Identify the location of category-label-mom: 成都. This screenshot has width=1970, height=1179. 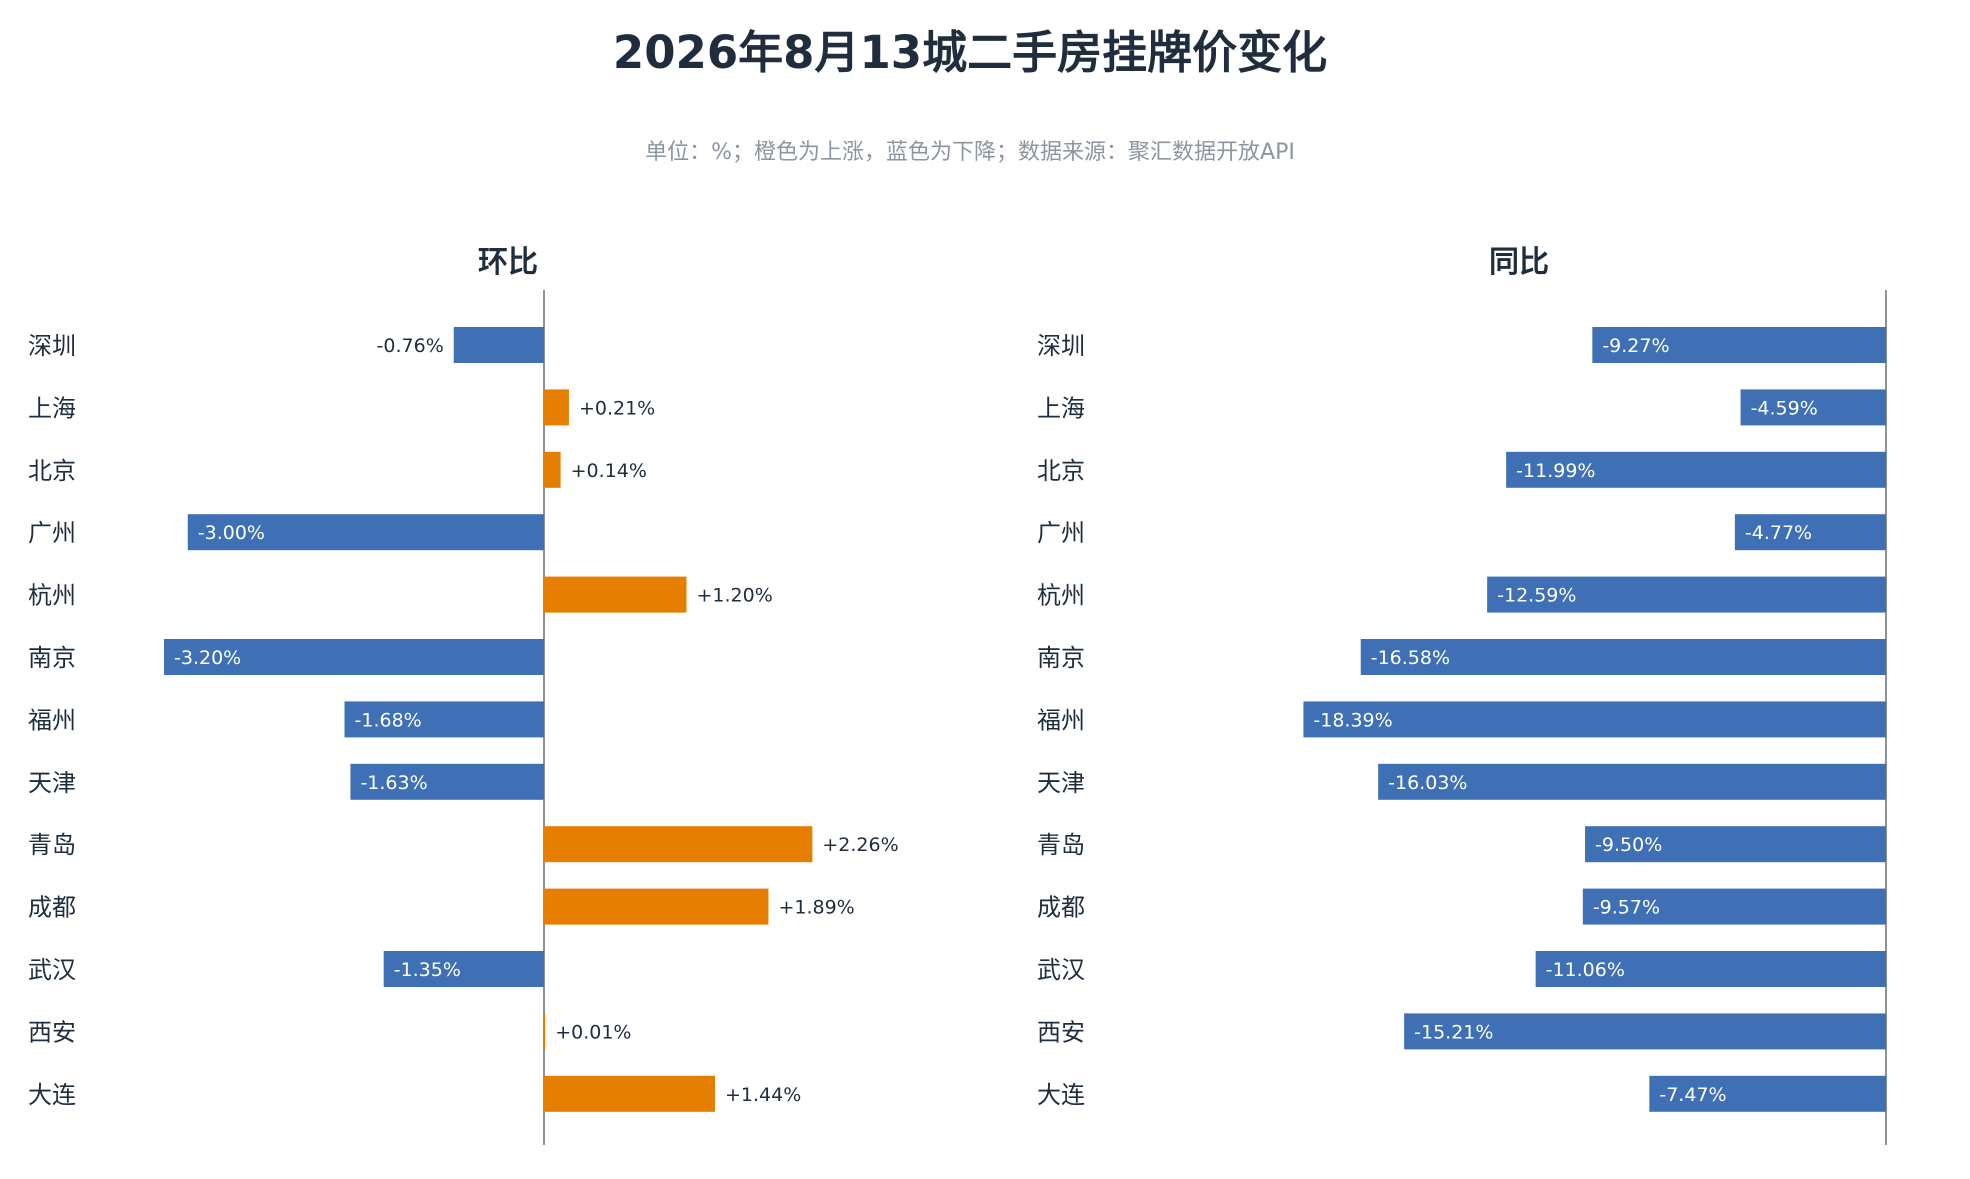
(52, 908).